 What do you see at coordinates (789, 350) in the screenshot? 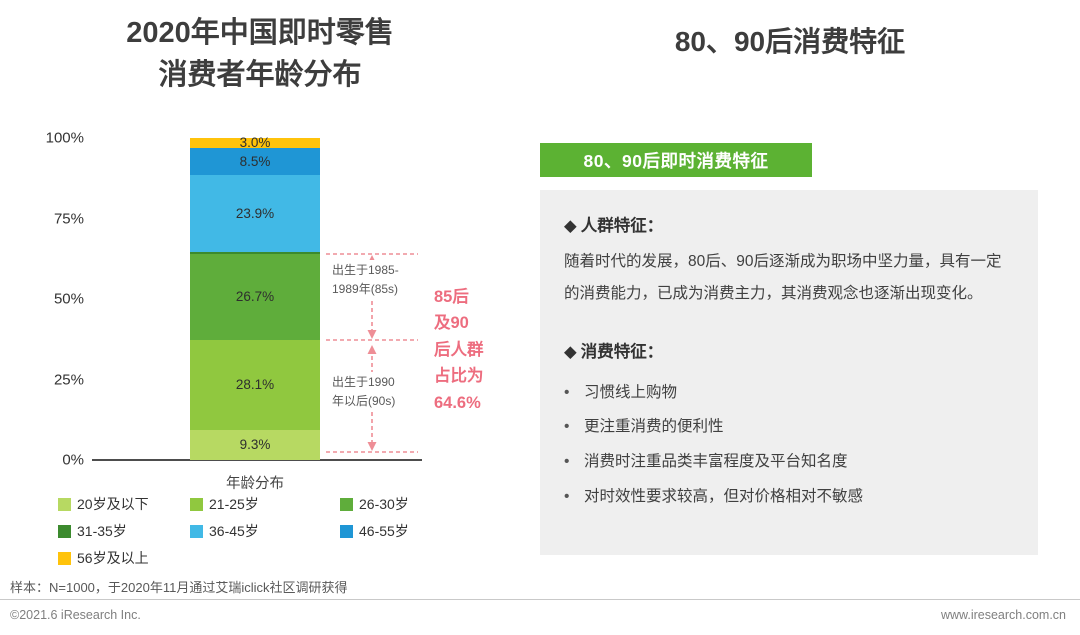
I see `section2-title: ◆ 消费特征：` at bounding box center [789, 350].